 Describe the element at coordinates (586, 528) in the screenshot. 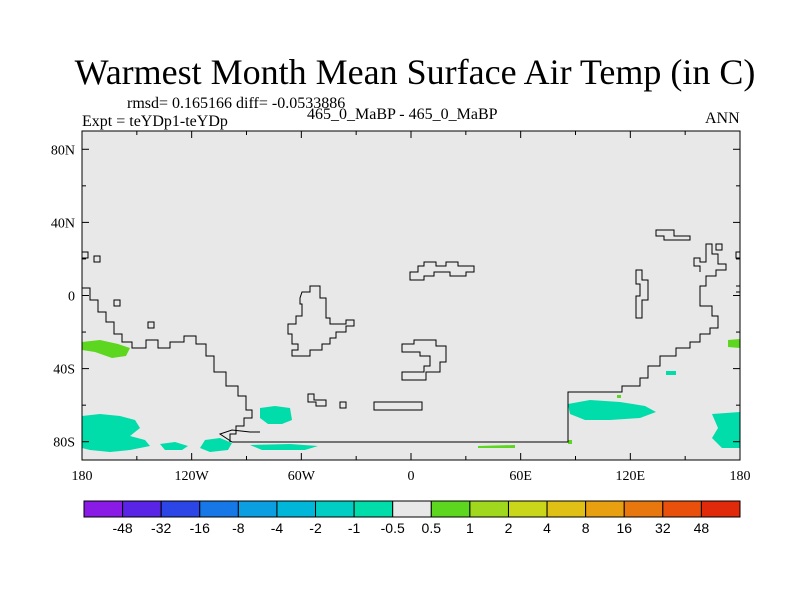

I see `colorbar-label: 8` at that location.